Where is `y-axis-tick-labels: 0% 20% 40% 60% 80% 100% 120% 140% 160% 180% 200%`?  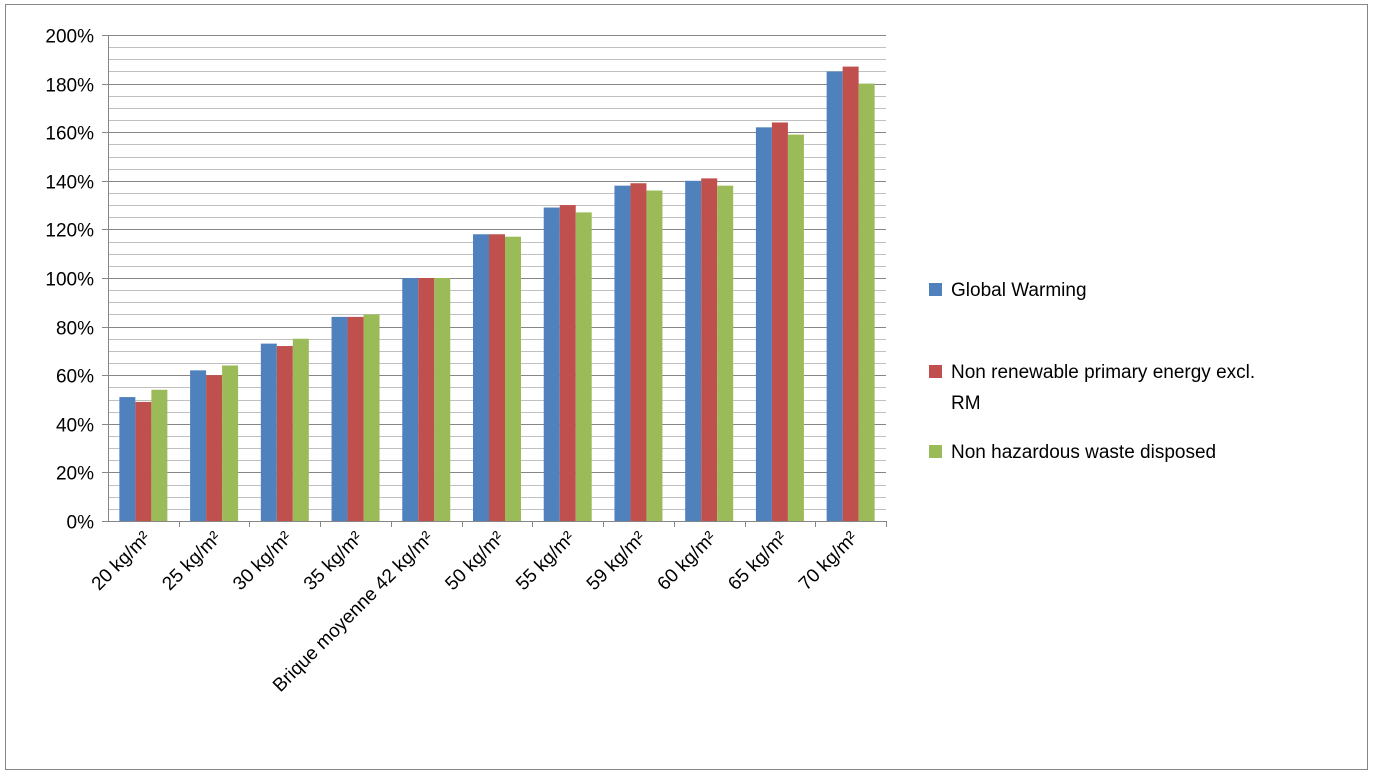 y-axis-tick-labels: 0% 20% 40% 60% 80% 100% 120% 140% 160% 180% 200% is located at coordinates (69, 280).